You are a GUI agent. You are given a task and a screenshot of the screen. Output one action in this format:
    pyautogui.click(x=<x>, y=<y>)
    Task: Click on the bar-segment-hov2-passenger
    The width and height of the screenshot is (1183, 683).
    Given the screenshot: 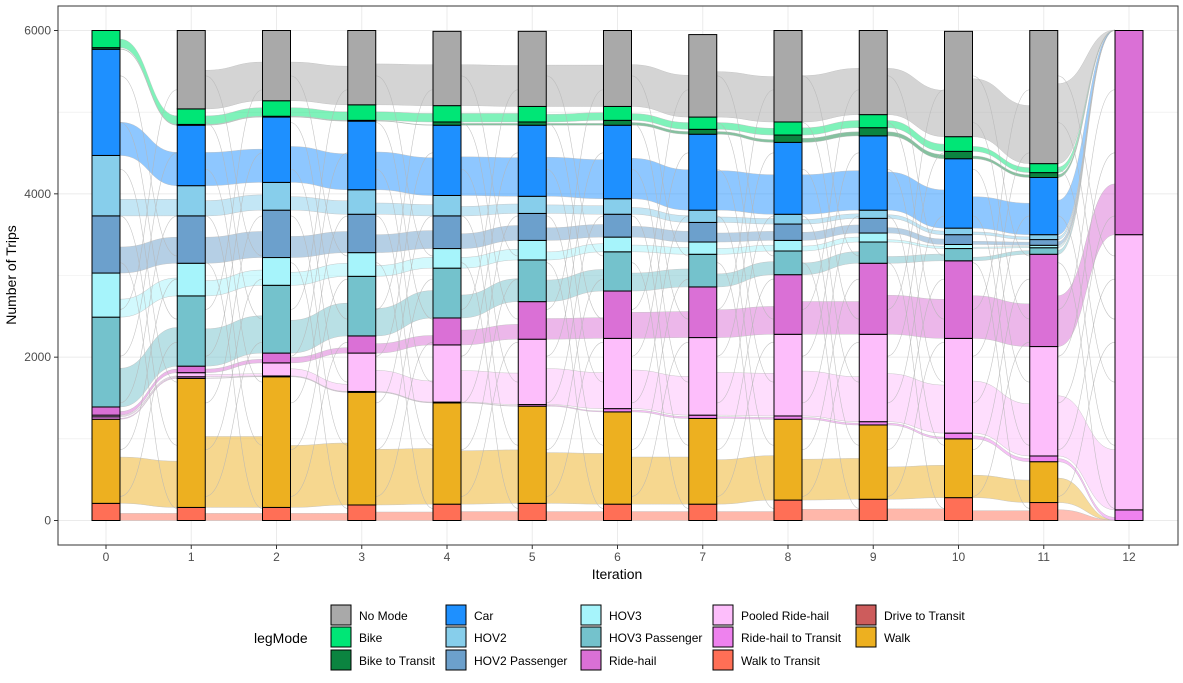 What is the action you would take?
    pyautogui.click(x=362, y=233)
    